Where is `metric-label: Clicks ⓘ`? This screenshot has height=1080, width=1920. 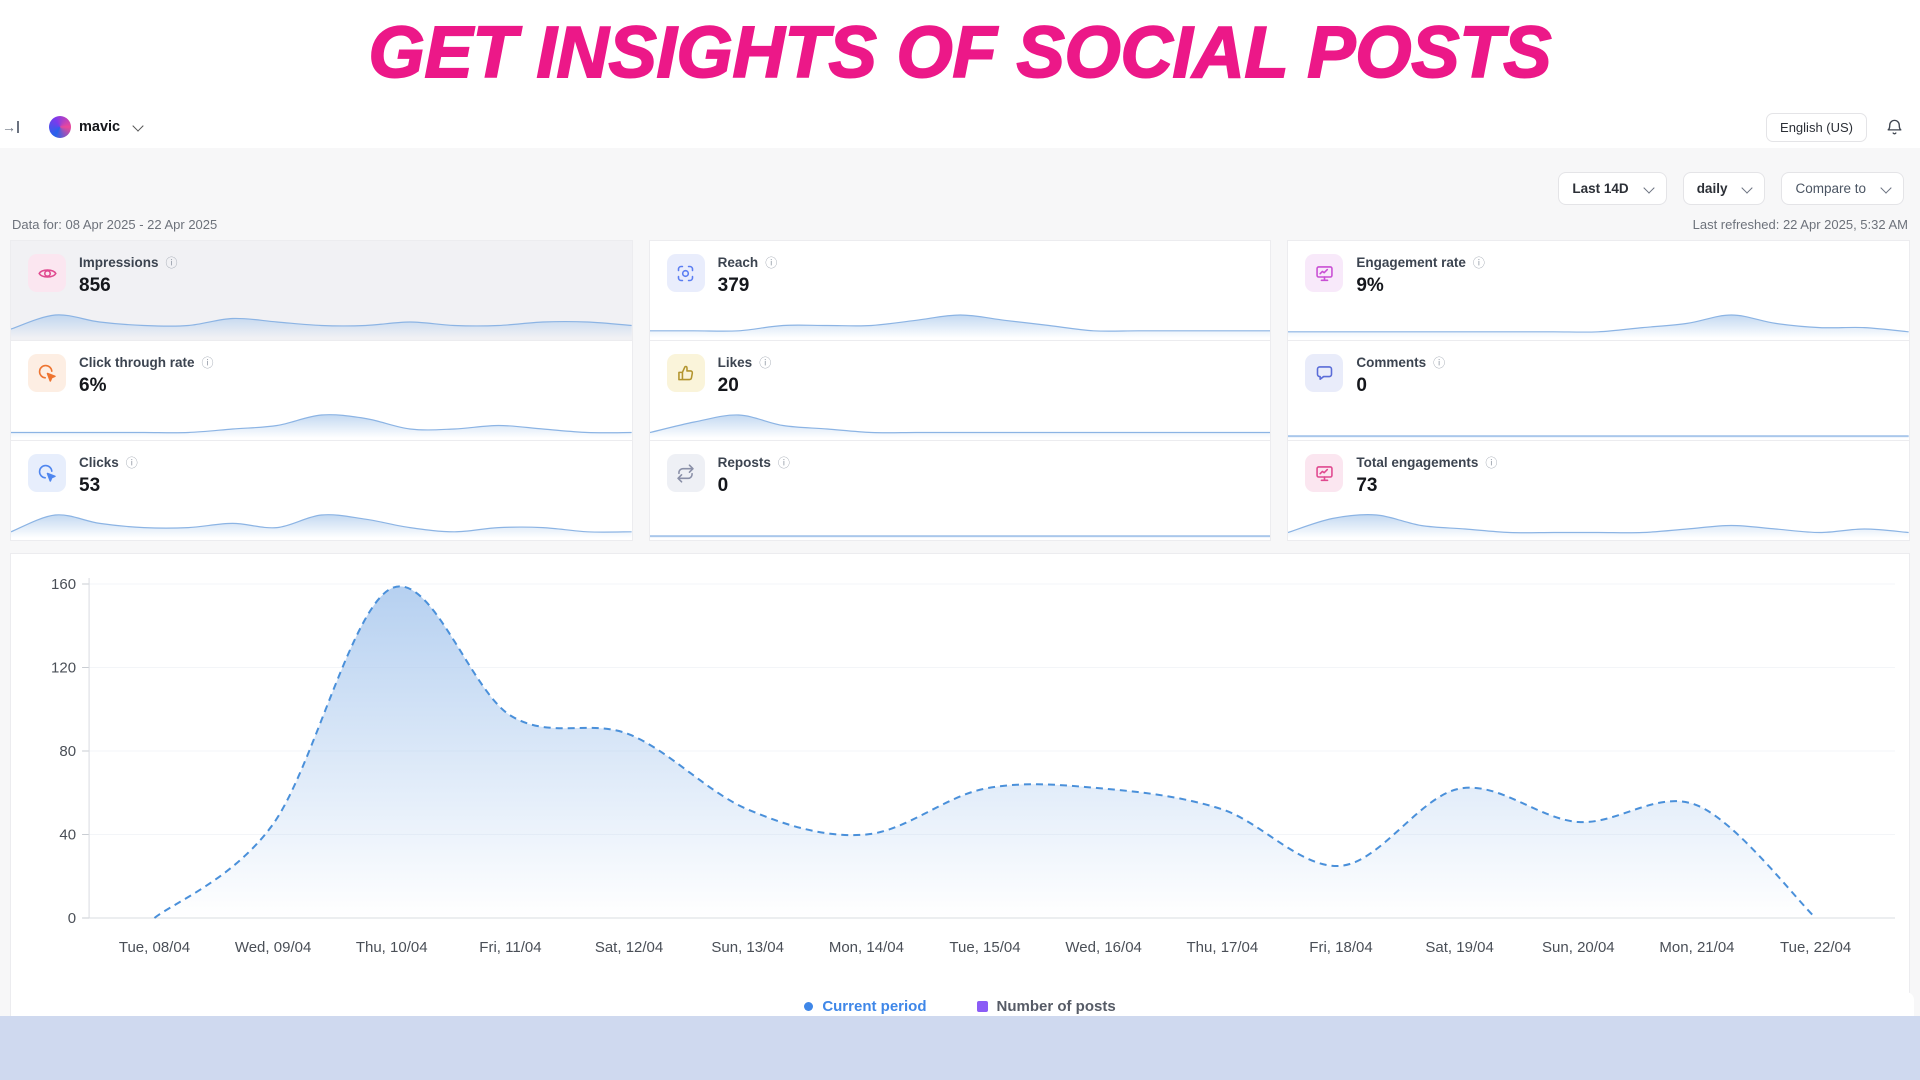
metric-label: Clicks ⓘ is located at coordinates (108, 462).